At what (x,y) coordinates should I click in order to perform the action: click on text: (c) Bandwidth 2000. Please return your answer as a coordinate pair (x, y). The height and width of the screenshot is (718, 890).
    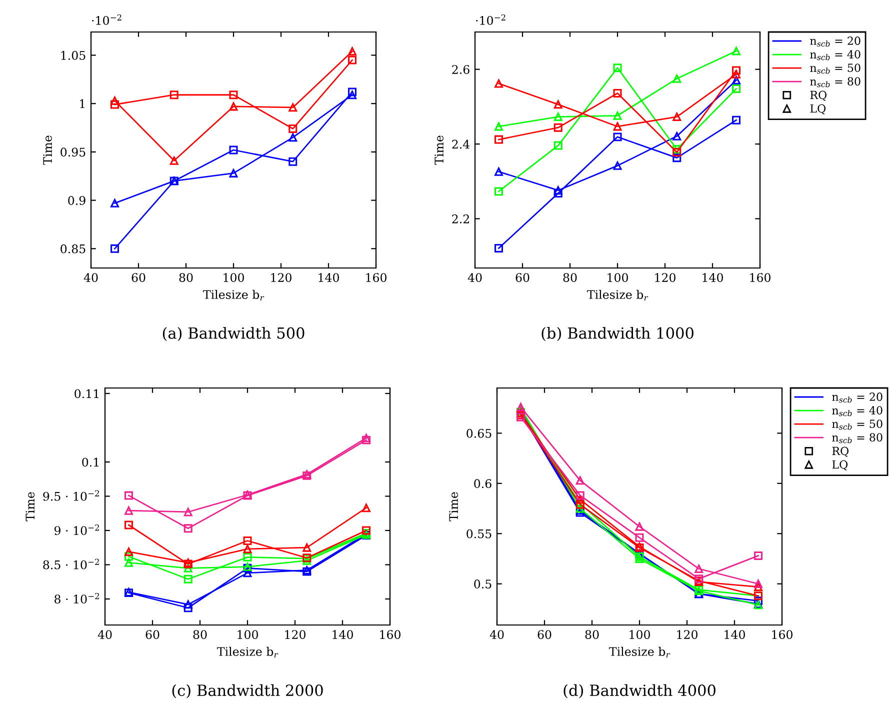
    Looking at the image, I should click on (247, 691).